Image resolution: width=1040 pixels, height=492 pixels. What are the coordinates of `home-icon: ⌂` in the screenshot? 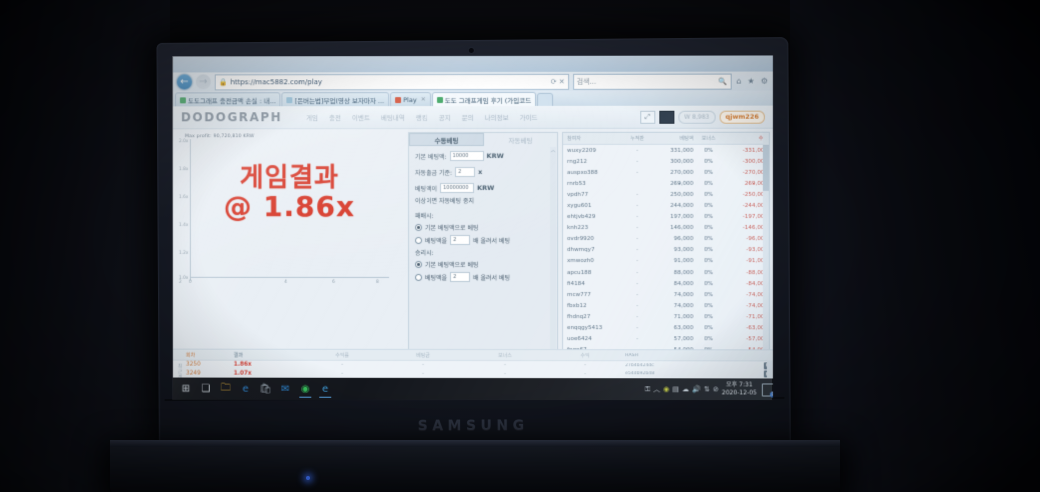 It's located at (739, 81).